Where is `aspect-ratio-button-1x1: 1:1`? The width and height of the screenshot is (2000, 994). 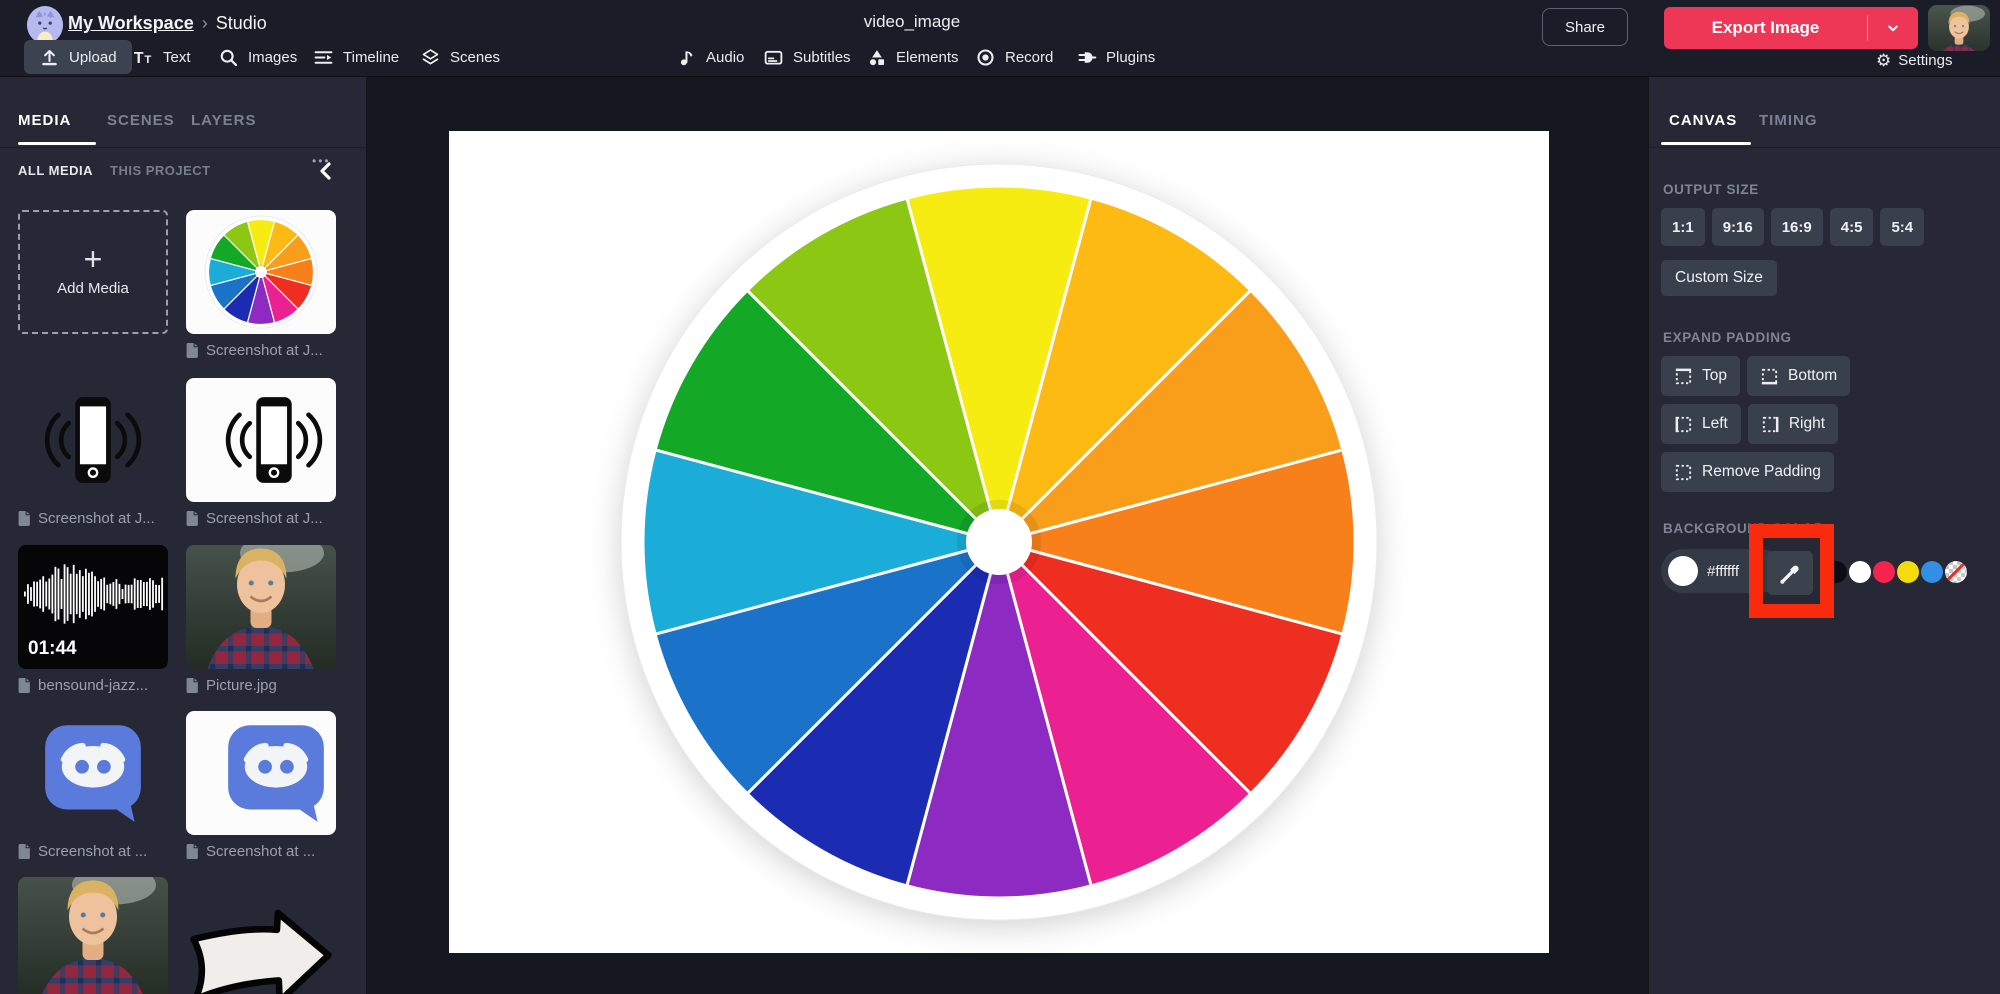
aspect-ratio-button-1x1: 1:1 is located at coordinates (1683, 227).